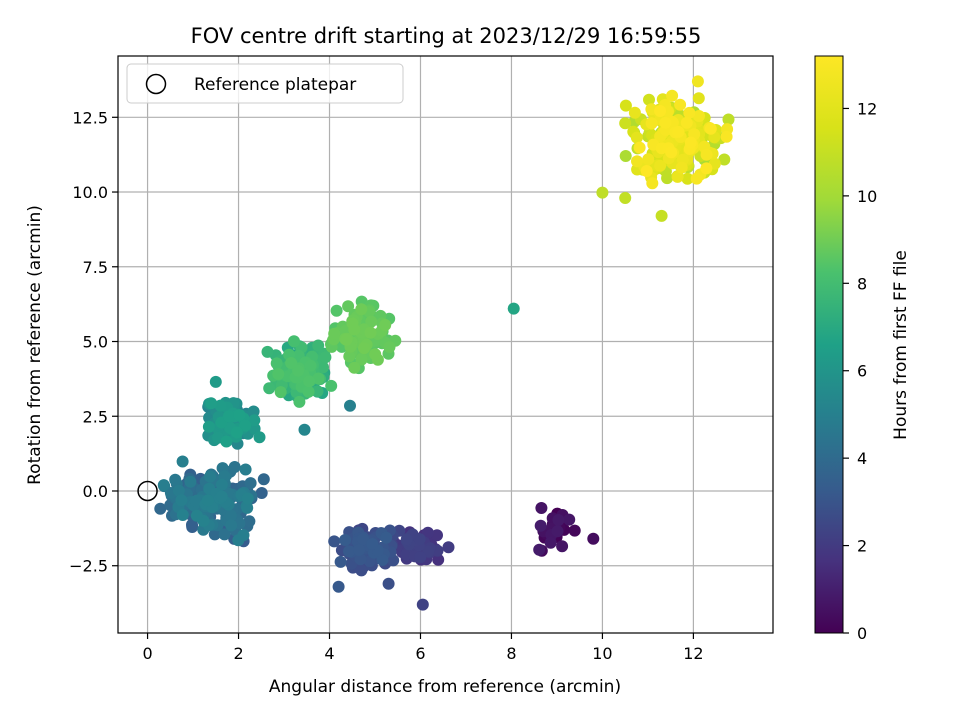  Describe the element at coordinates (901, 345) in the screenshot. I see `colorbar-label: Hours from first FF file` at that location.